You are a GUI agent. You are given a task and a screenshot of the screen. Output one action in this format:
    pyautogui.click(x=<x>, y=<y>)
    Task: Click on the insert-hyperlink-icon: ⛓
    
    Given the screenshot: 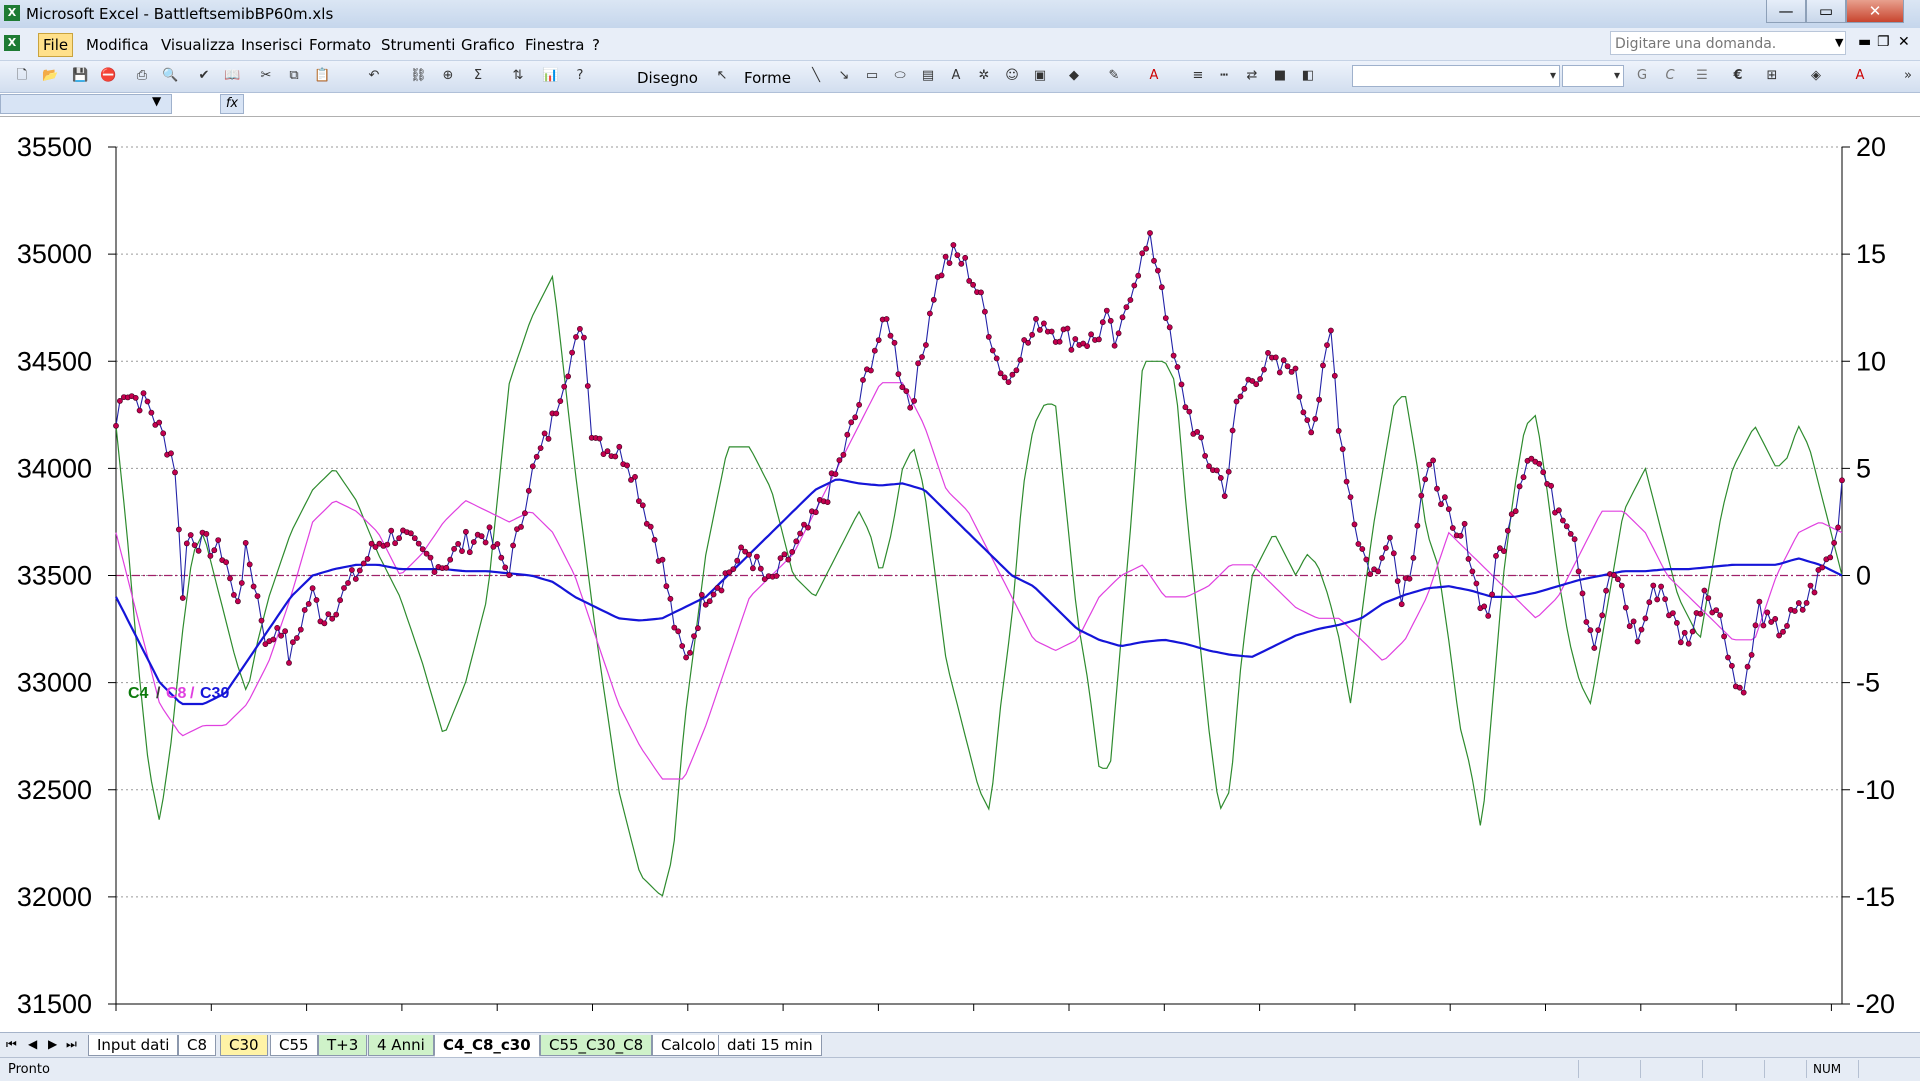 What is the action you would take?
    pyautogui.click(x=418, y=75)
    